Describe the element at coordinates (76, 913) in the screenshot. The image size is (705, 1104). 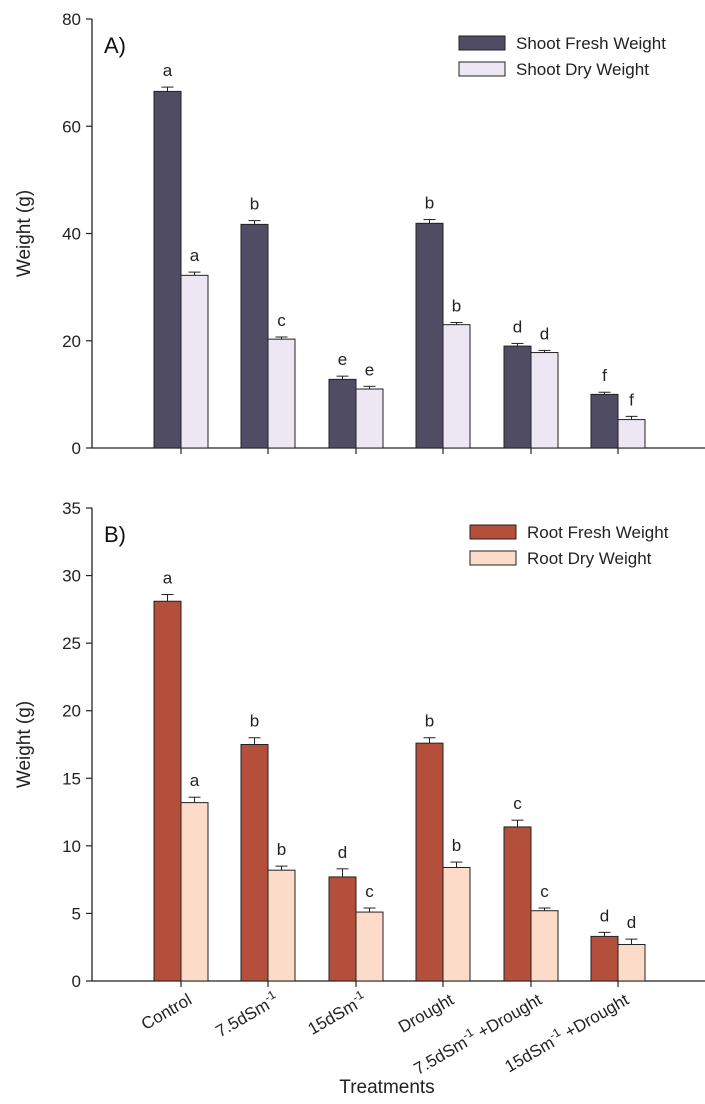
I see `y-tick-label: 5` at that location.